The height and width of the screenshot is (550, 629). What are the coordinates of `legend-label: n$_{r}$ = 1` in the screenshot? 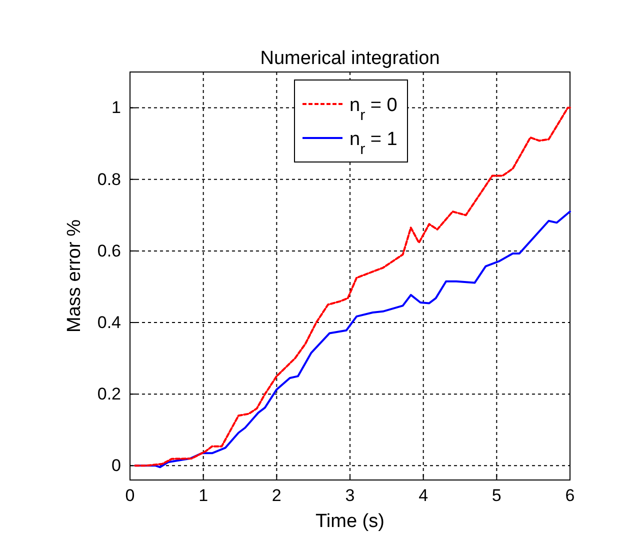 It's located at (374, 143).